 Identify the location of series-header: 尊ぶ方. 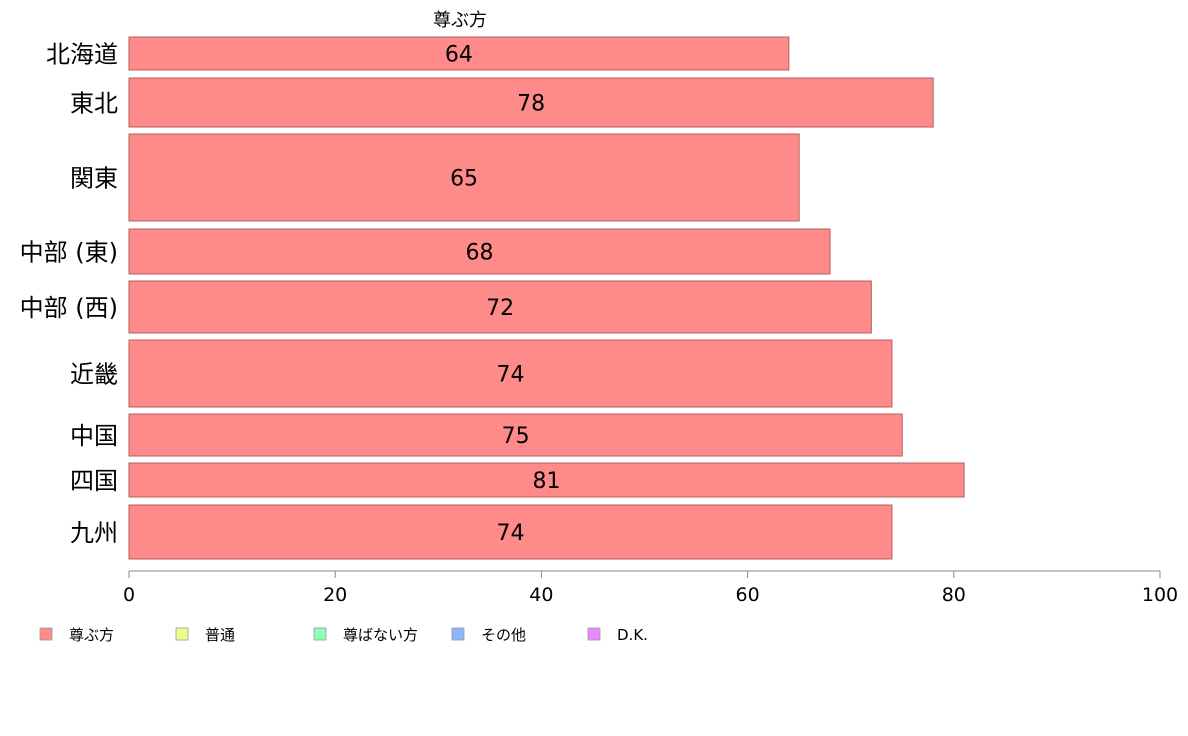
(460, 20).